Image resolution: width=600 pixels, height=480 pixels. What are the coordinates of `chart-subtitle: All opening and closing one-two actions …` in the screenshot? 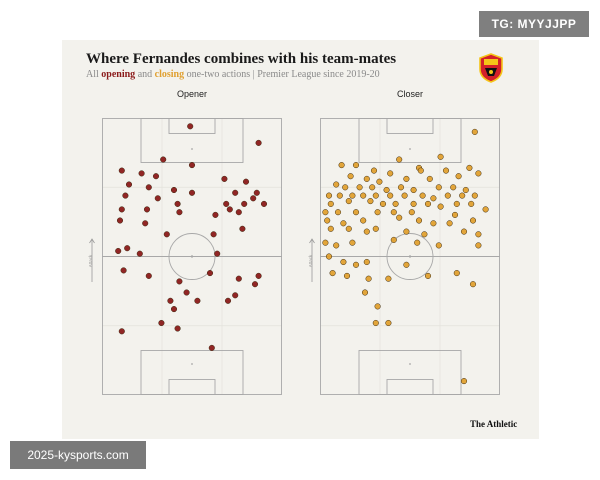 It's located at (233, 74).